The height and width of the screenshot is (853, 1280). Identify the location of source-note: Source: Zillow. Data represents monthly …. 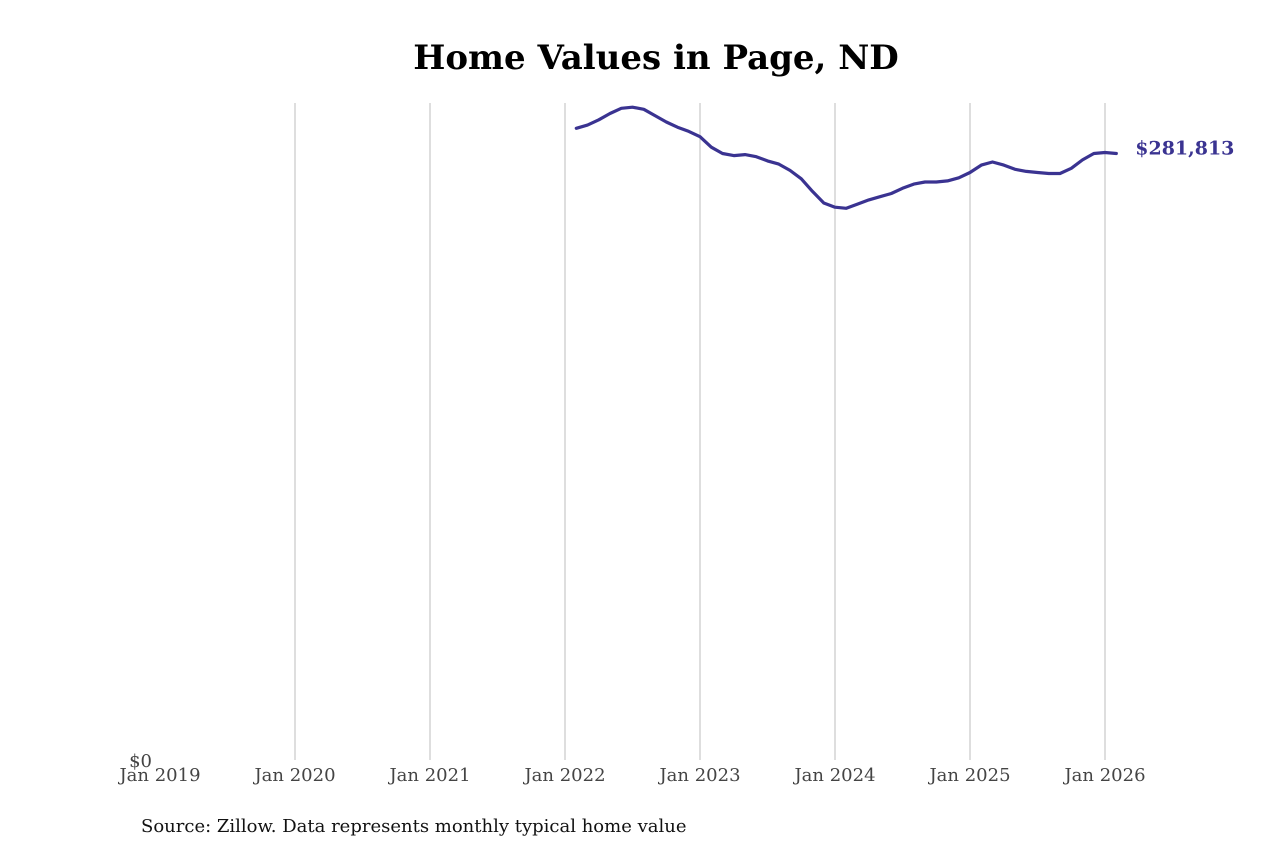
(414, 826).